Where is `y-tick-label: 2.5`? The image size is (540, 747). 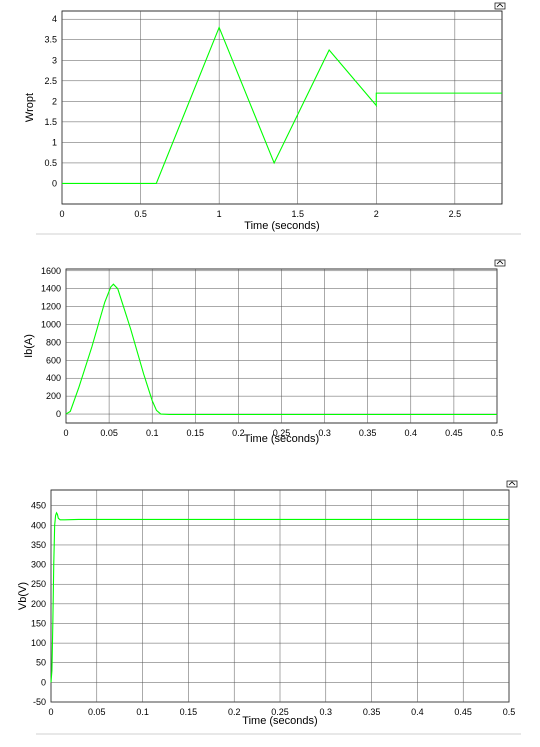 y-tick-label: 2.5 is located at coordinates (50, 81).